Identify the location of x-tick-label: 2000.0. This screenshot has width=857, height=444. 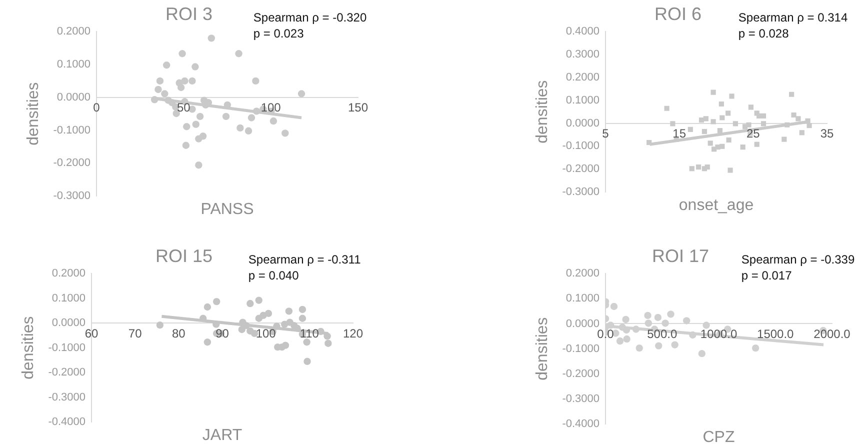
(832, 334).